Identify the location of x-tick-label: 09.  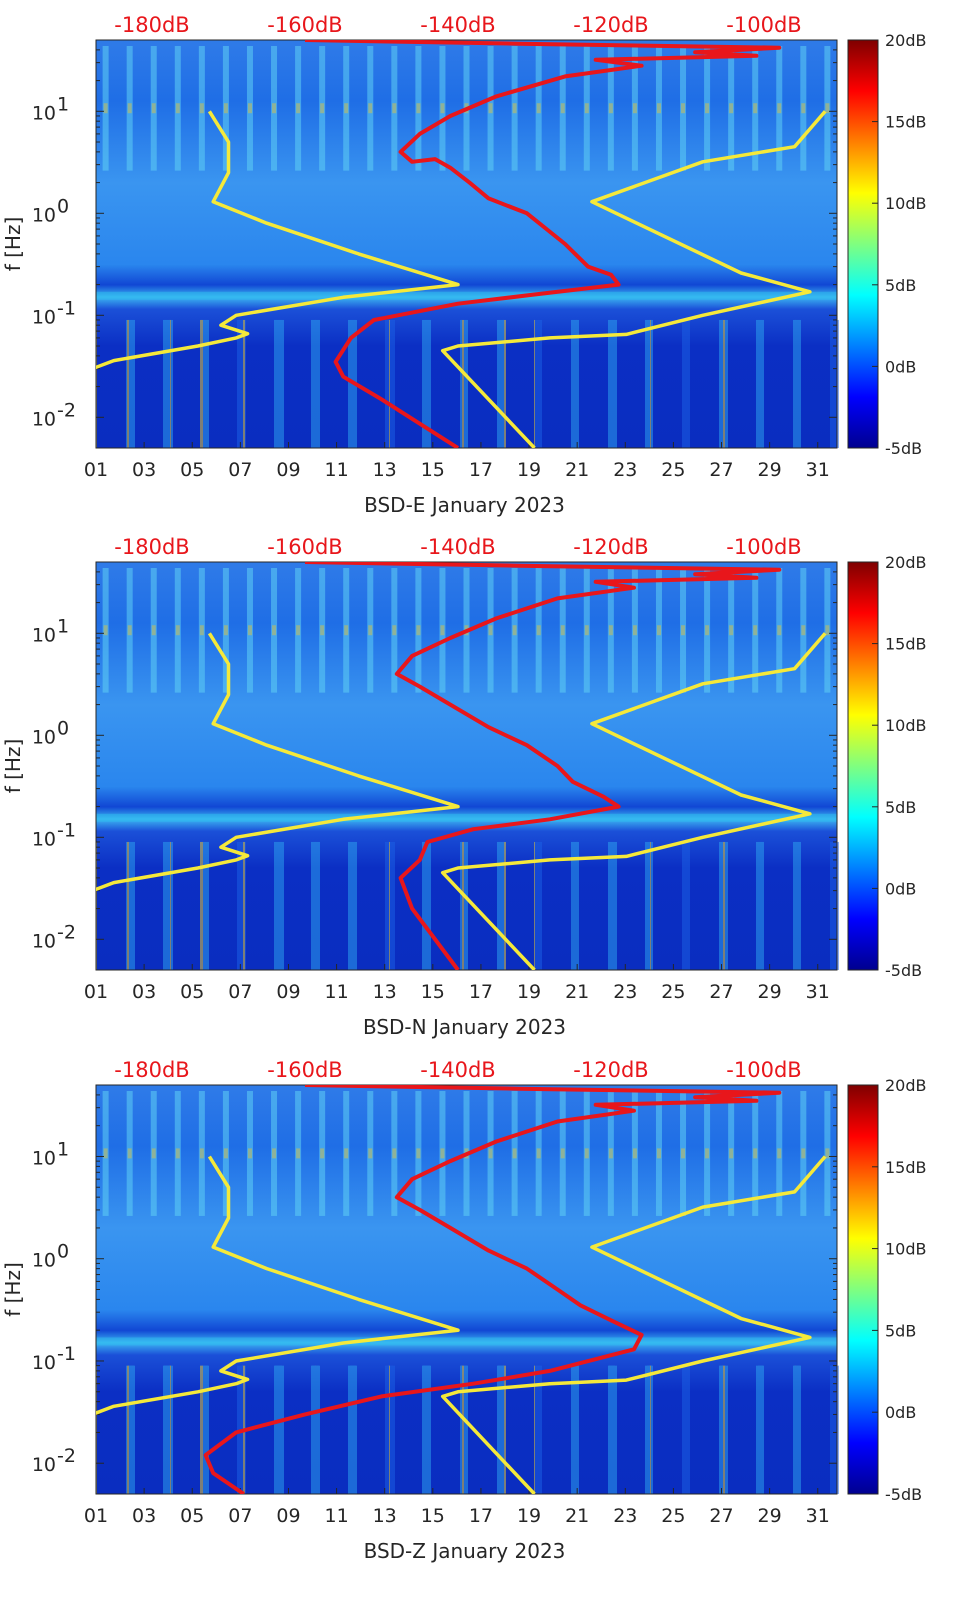
(288, 470).